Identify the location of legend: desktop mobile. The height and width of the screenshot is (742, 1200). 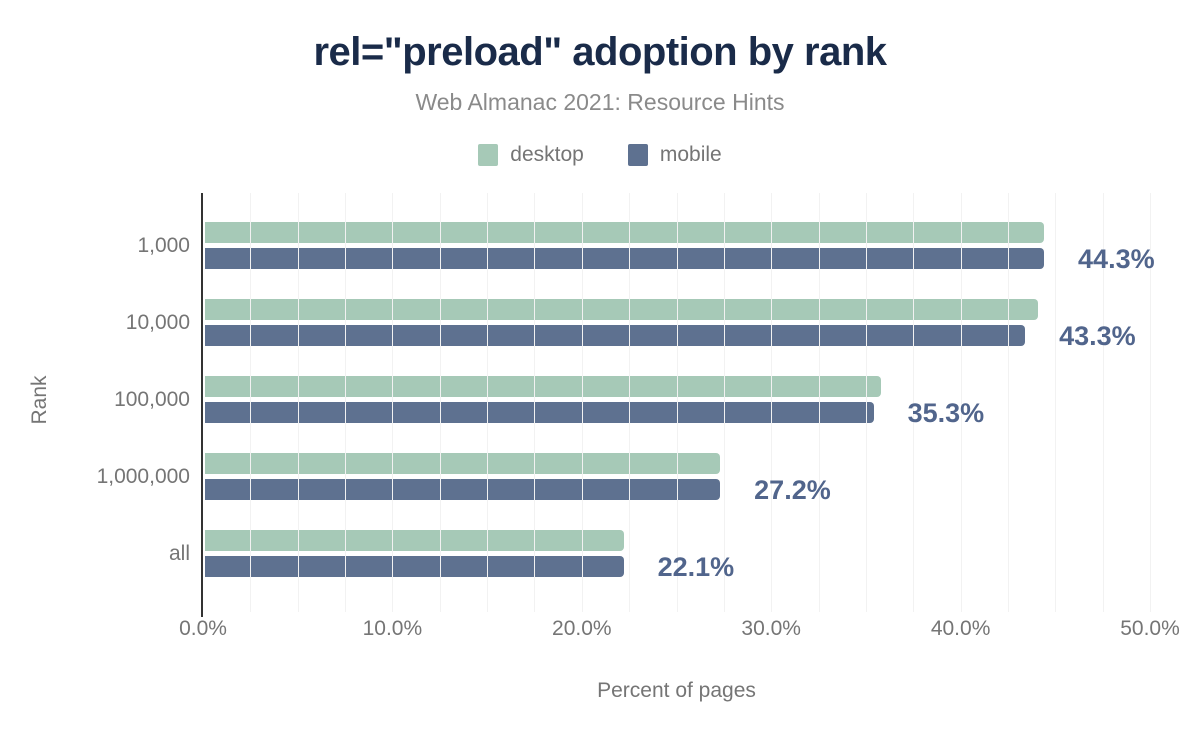
(600, 155).